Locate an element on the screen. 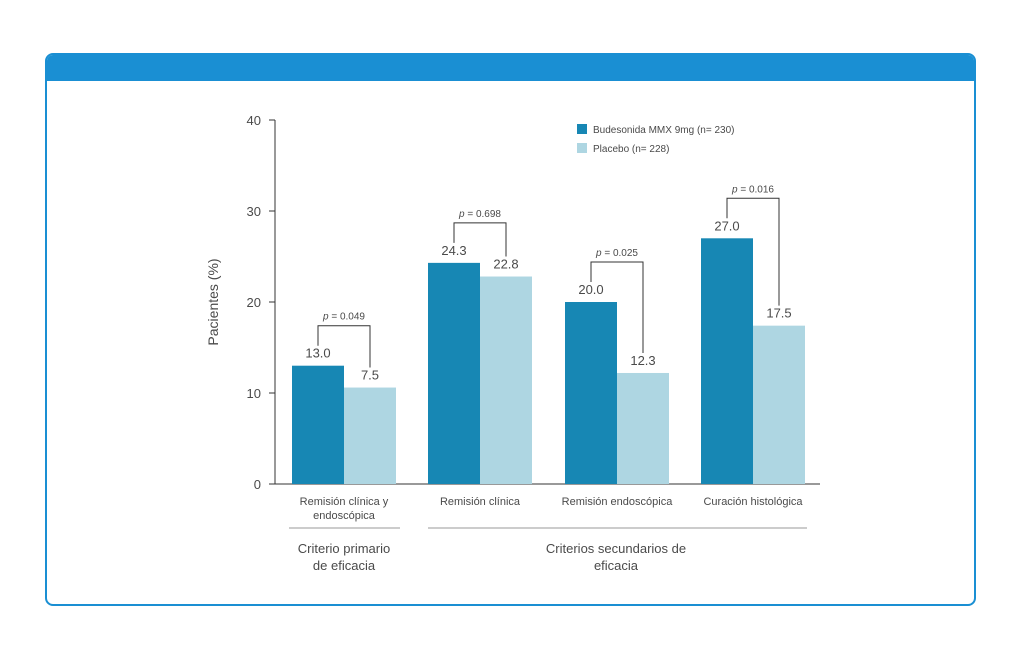 The height and width of the screenshot is (661, 1024). y-tick-label: 30 is located at coordinates (254, 211).